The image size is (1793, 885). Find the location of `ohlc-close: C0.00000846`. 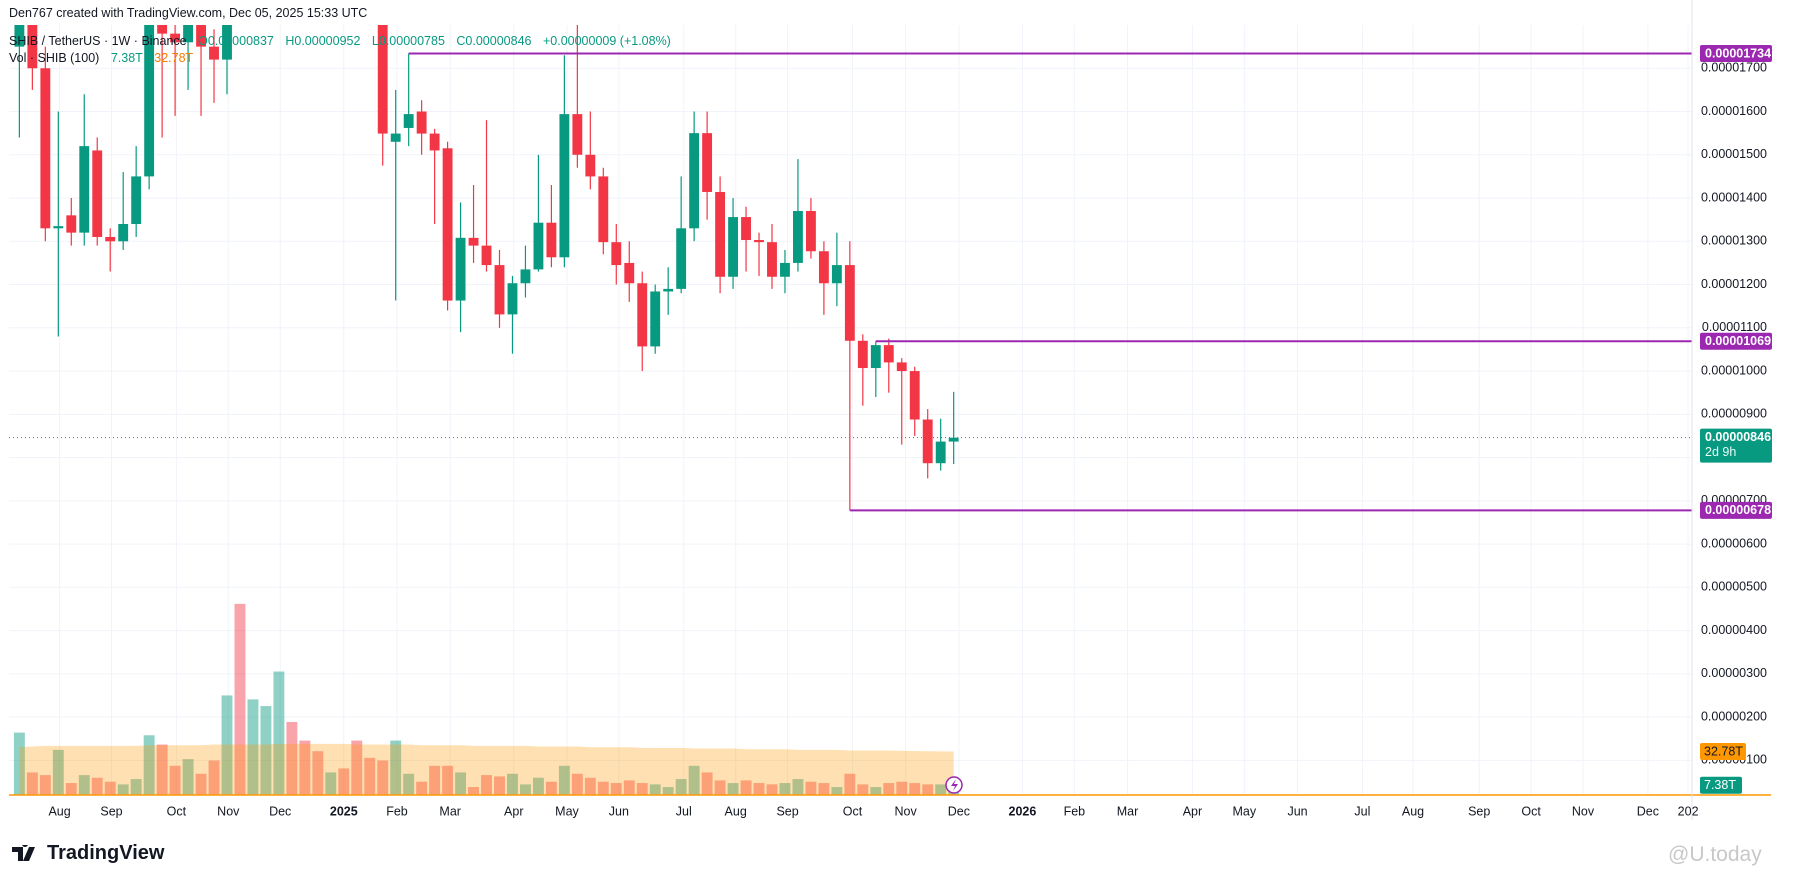

ohlc-close: C0.00000846 is located at coordinates (494, 41).